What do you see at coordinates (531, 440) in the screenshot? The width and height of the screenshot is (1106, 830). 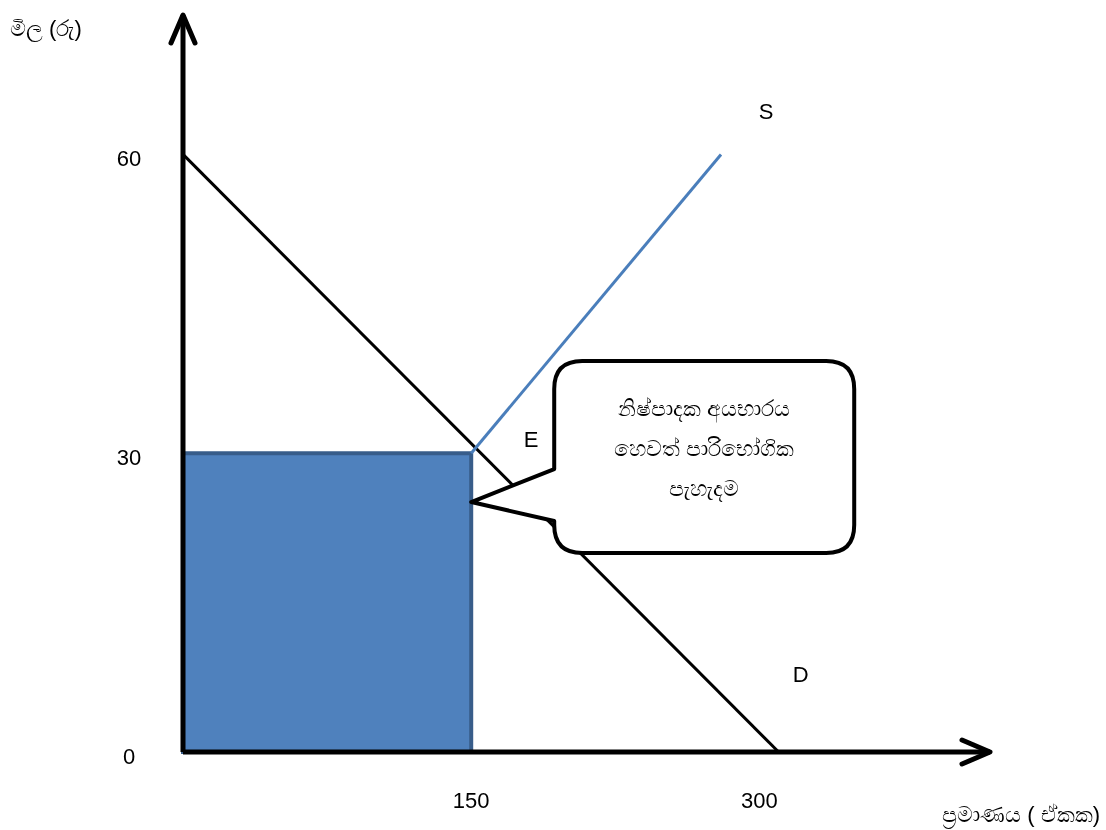 I see `annotation: E` at bounding box center [531, 440].